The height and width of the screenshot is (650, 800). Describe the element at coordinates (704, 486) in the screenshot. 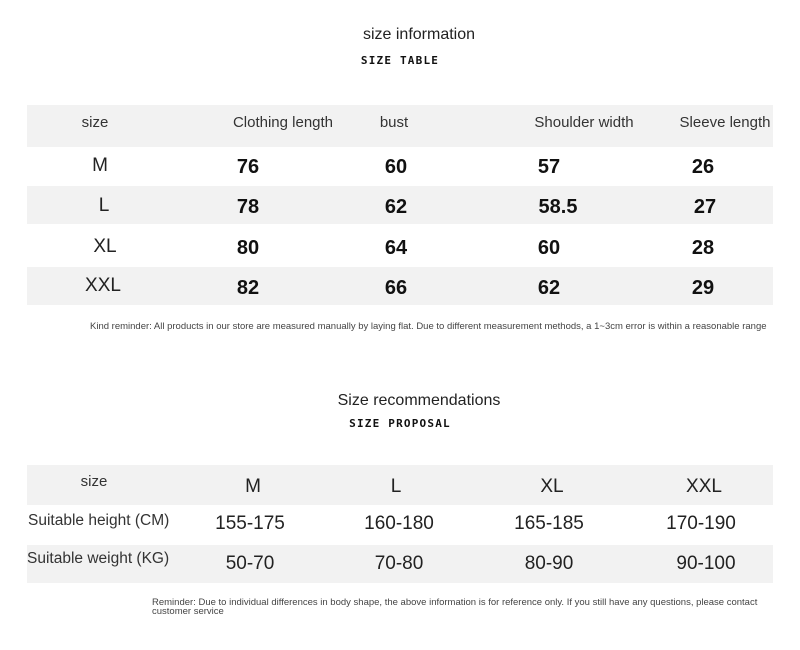

I see `recommendations-size-header: XXL` at that location.